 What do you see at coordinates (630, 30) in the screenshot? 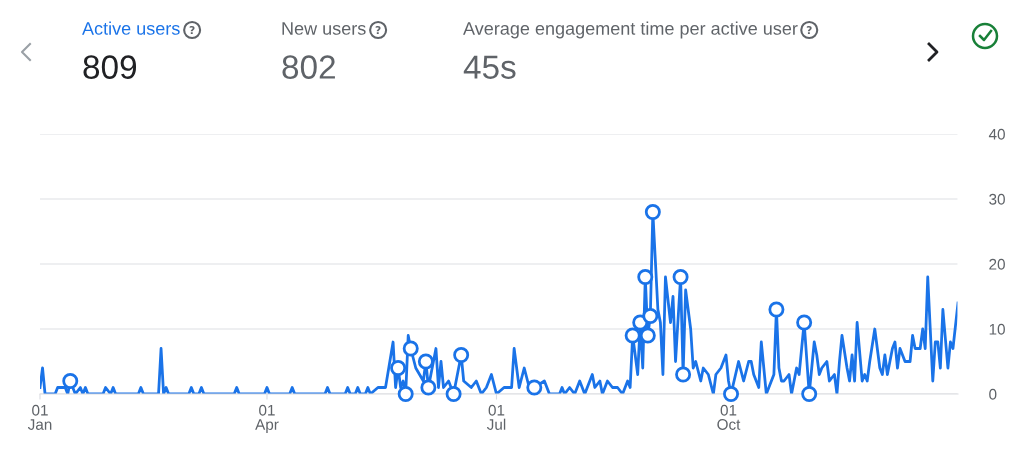
I see `text: Average engagement time per active user` at bounding box center [630, 30].